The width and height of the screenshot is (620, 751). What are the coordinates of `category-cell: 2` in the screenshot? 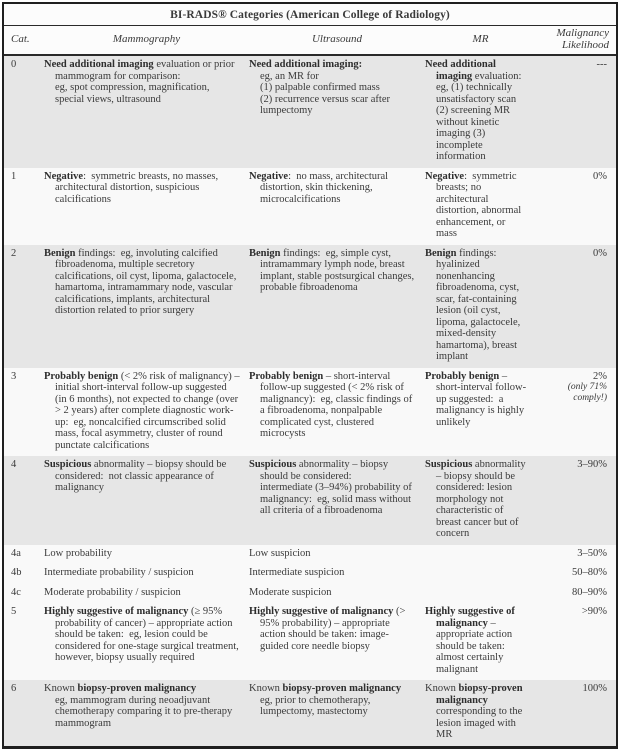 It's located at (14, 253).